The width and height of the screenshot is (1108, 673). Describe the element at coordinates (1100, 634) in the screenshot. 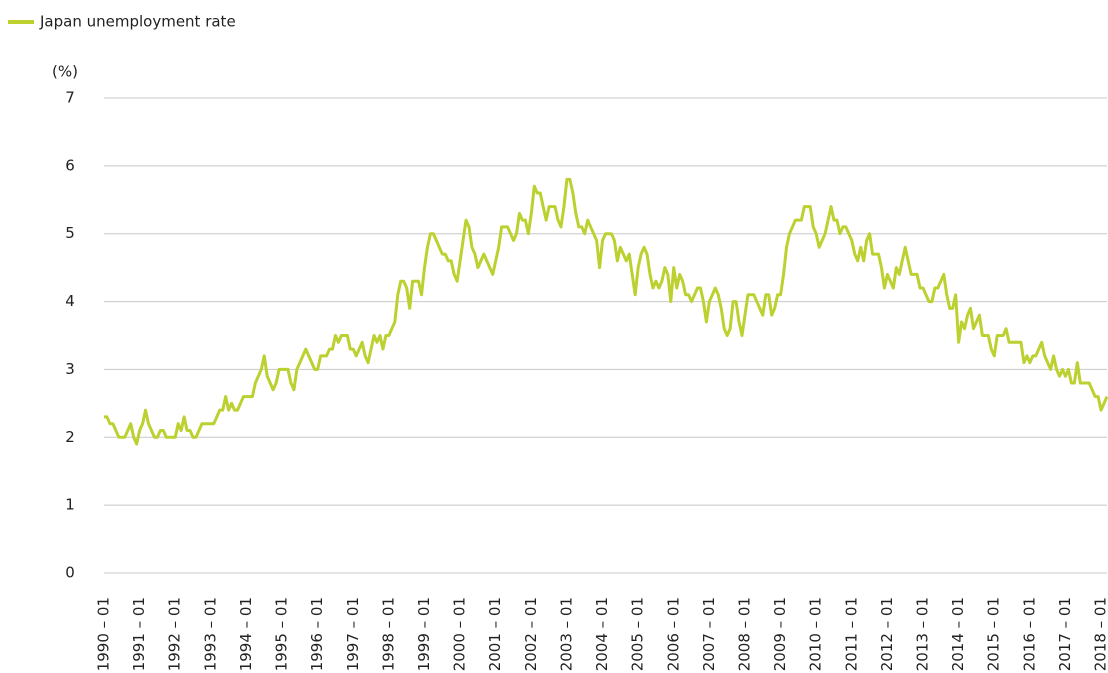

I see `x-tick-label: 2018 – 01` at that location.